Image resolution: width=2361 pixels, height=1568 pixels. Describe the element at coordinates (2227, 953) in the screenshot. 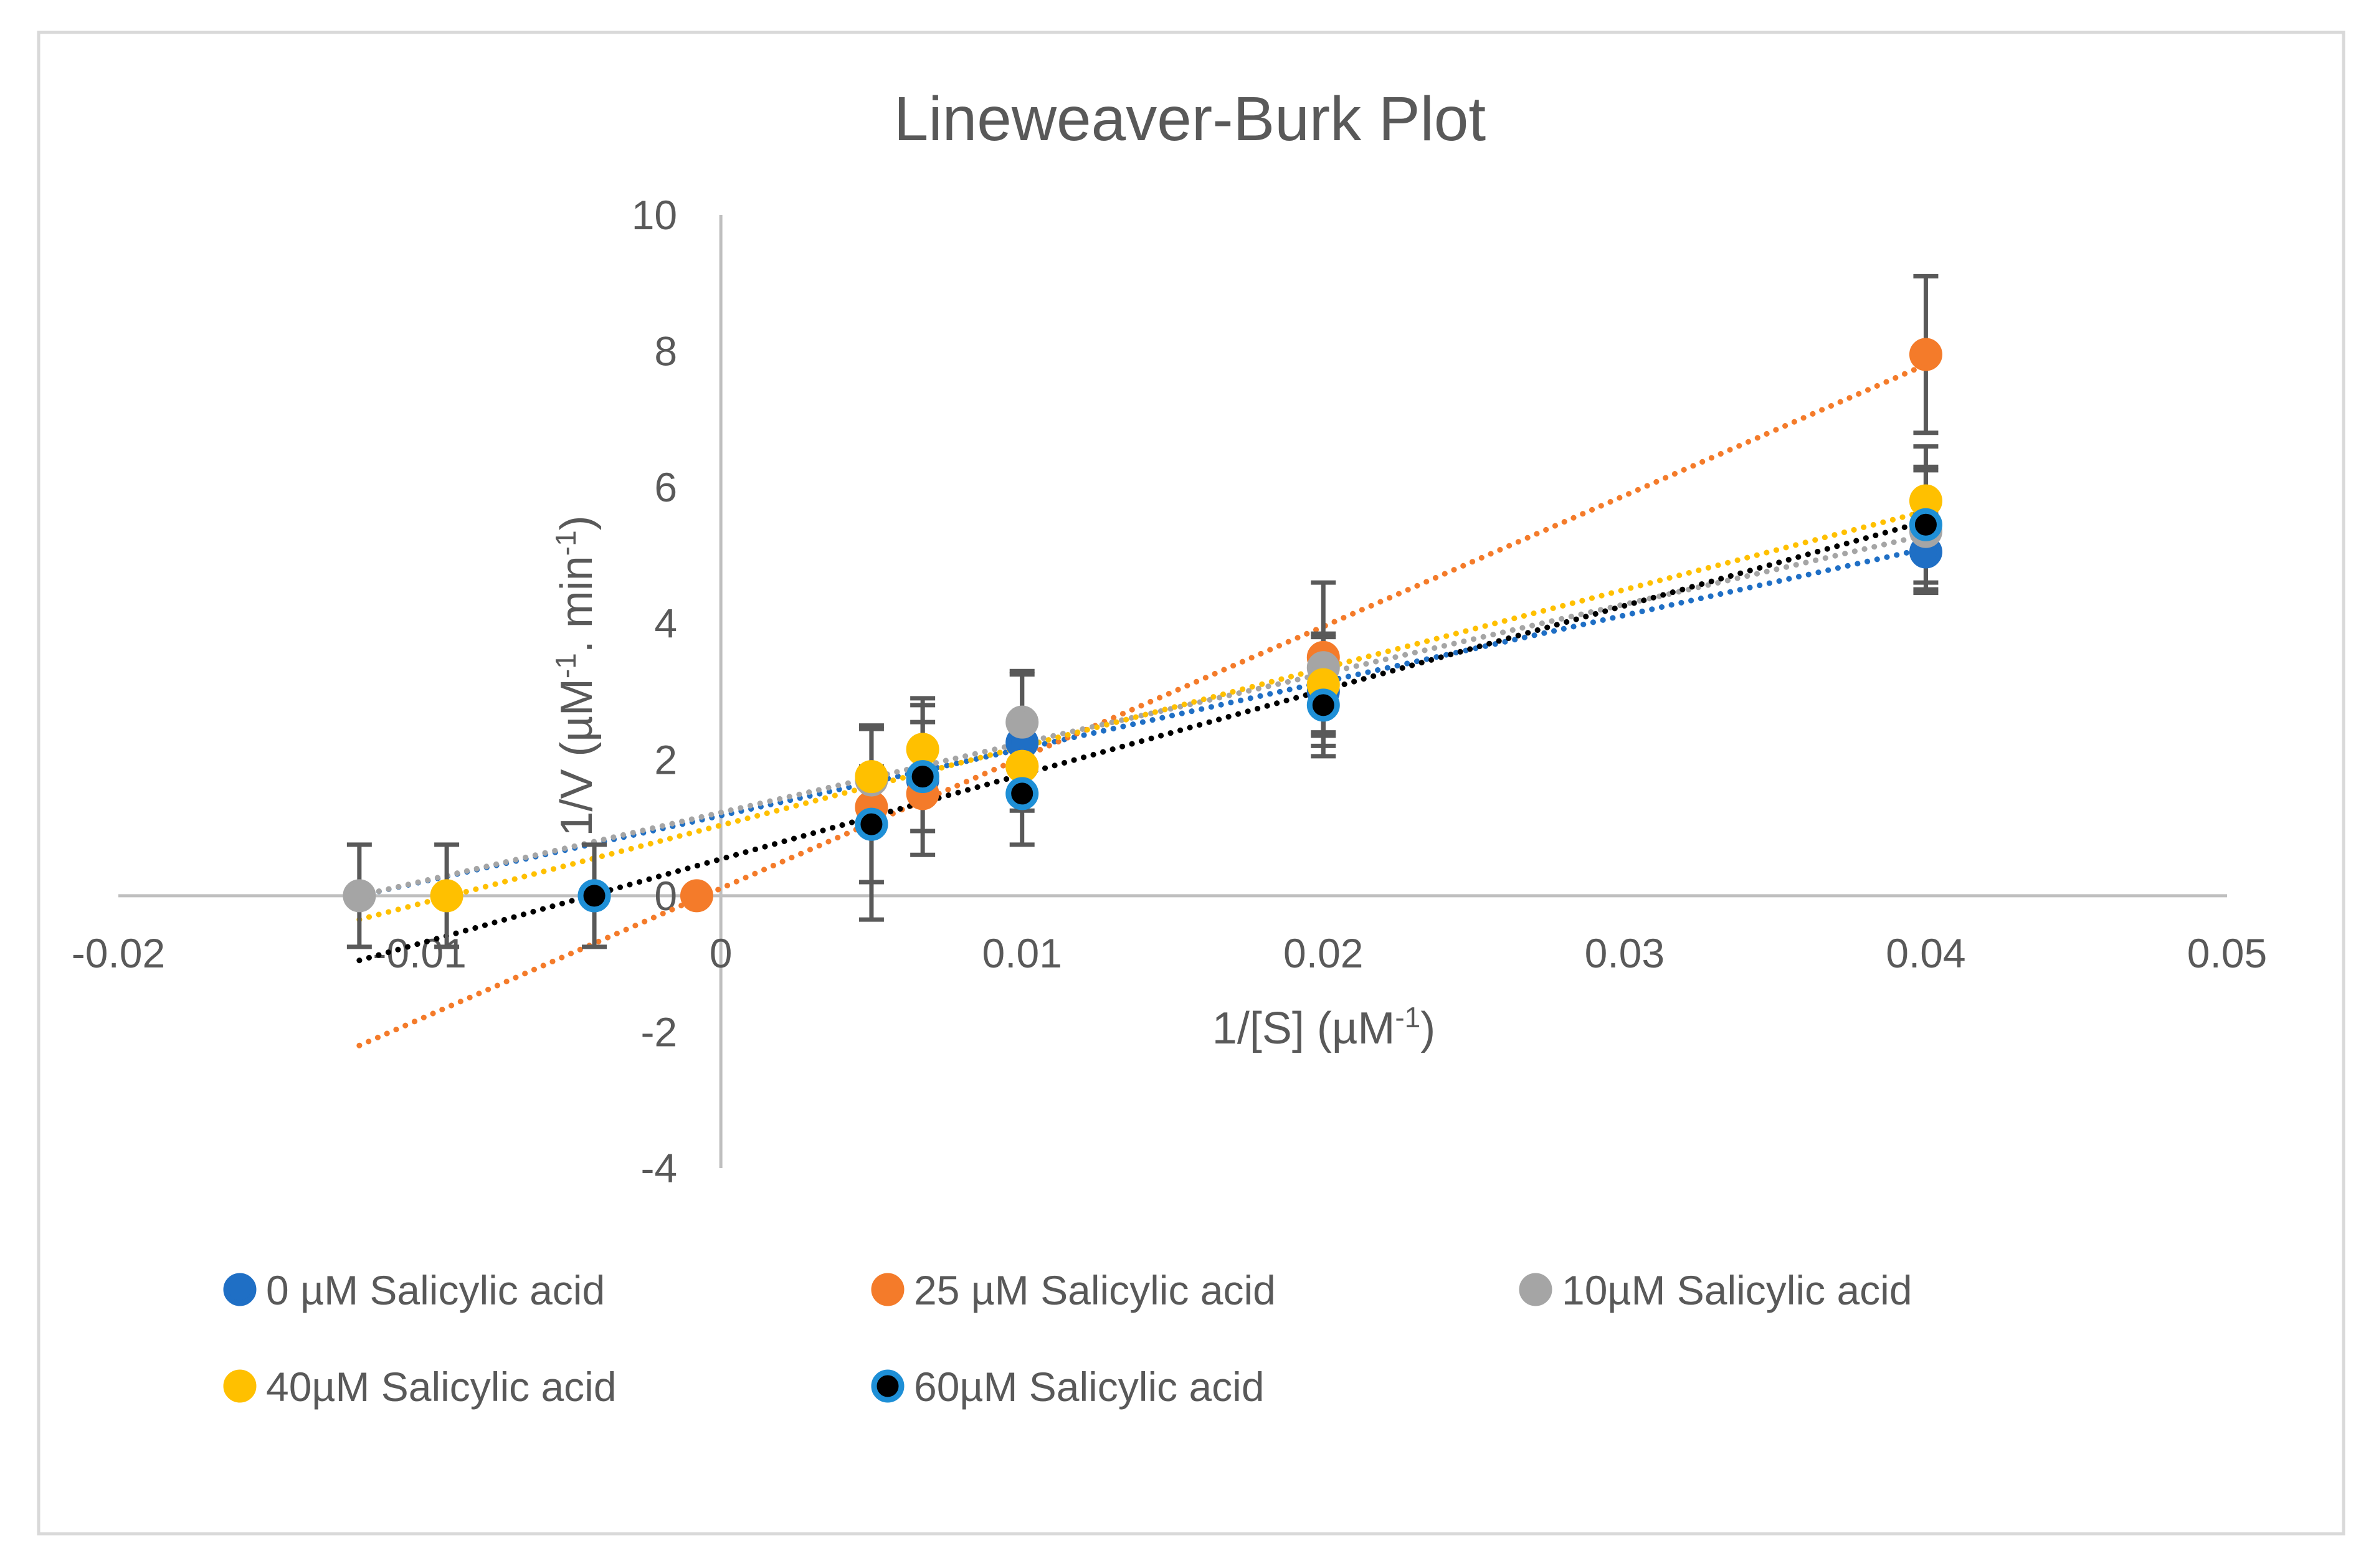

I see `x-tick-label: 0.05` at that location.